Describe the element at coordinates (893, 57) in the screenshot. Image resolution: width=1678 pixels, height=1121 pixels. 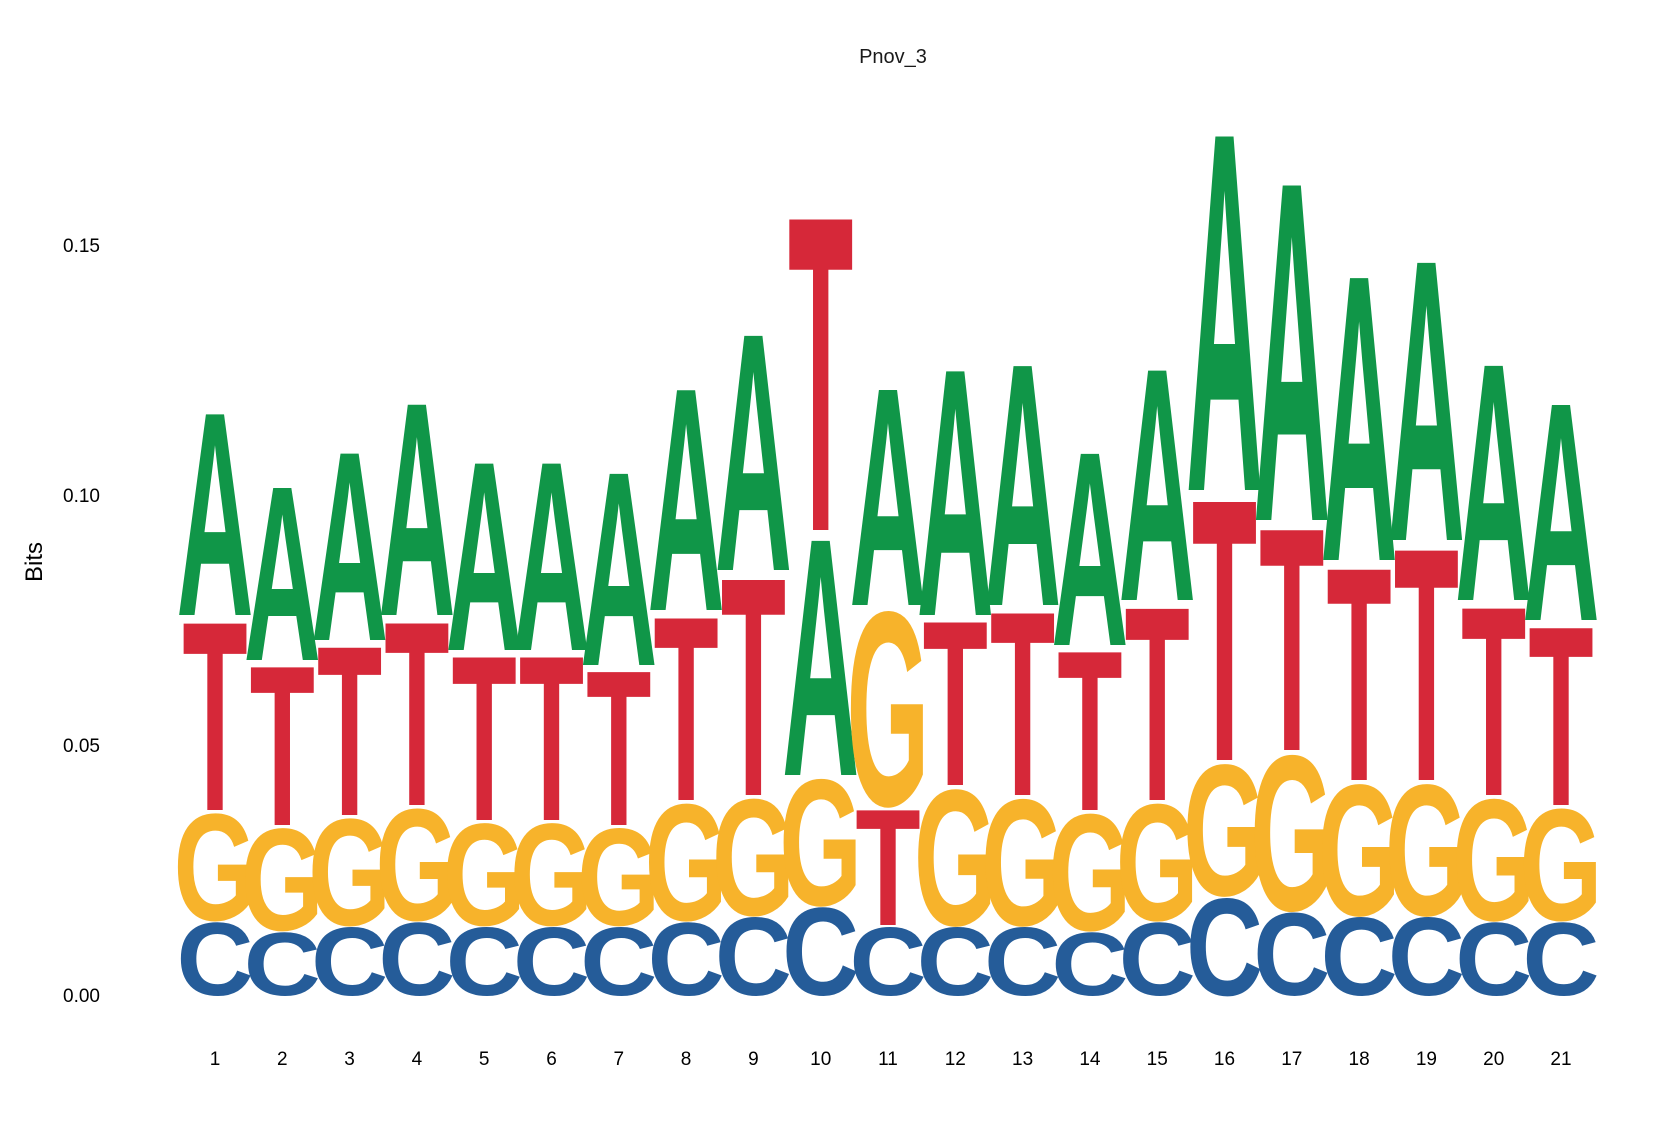
I see `chart-title: Pnov_3` at that location.